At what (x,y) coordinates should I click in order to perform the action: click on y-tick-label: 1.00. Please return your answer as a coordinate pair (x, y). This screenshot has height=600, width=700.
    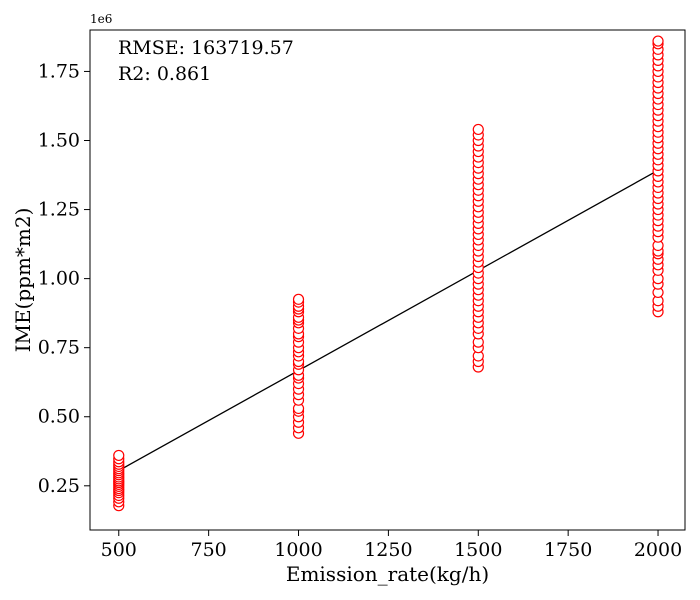
    Looking at the image, I should click on (59, 279).